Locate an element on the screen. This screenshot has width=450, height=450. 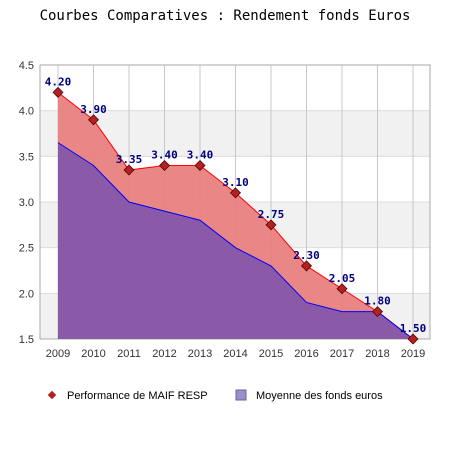
x-tick-label: 2016 is located at coordinates (306, 354).